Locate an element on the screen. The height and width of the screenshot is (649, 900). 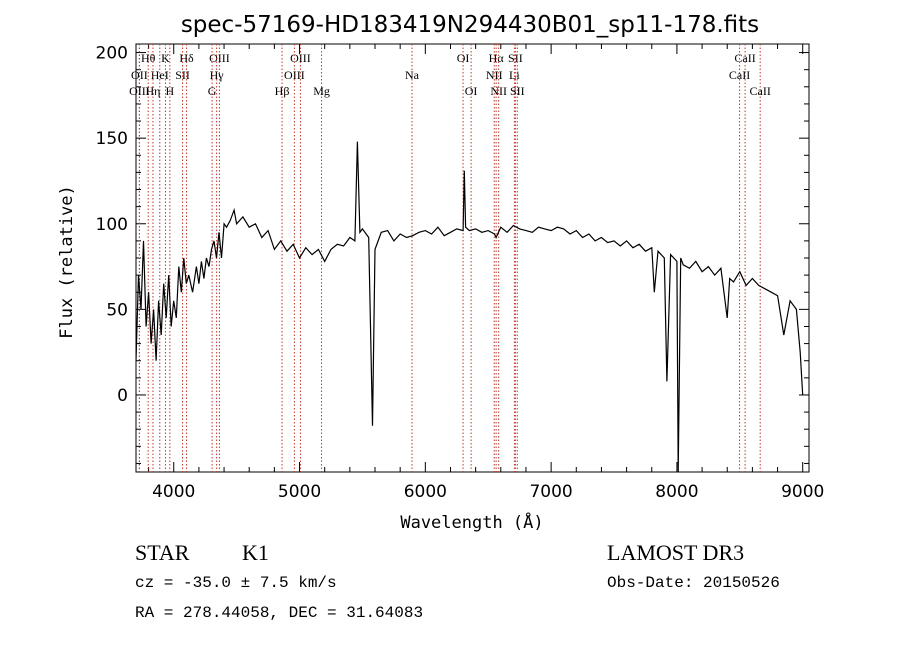
x-tick-label: 5000 is located at coordinates (299, 492).